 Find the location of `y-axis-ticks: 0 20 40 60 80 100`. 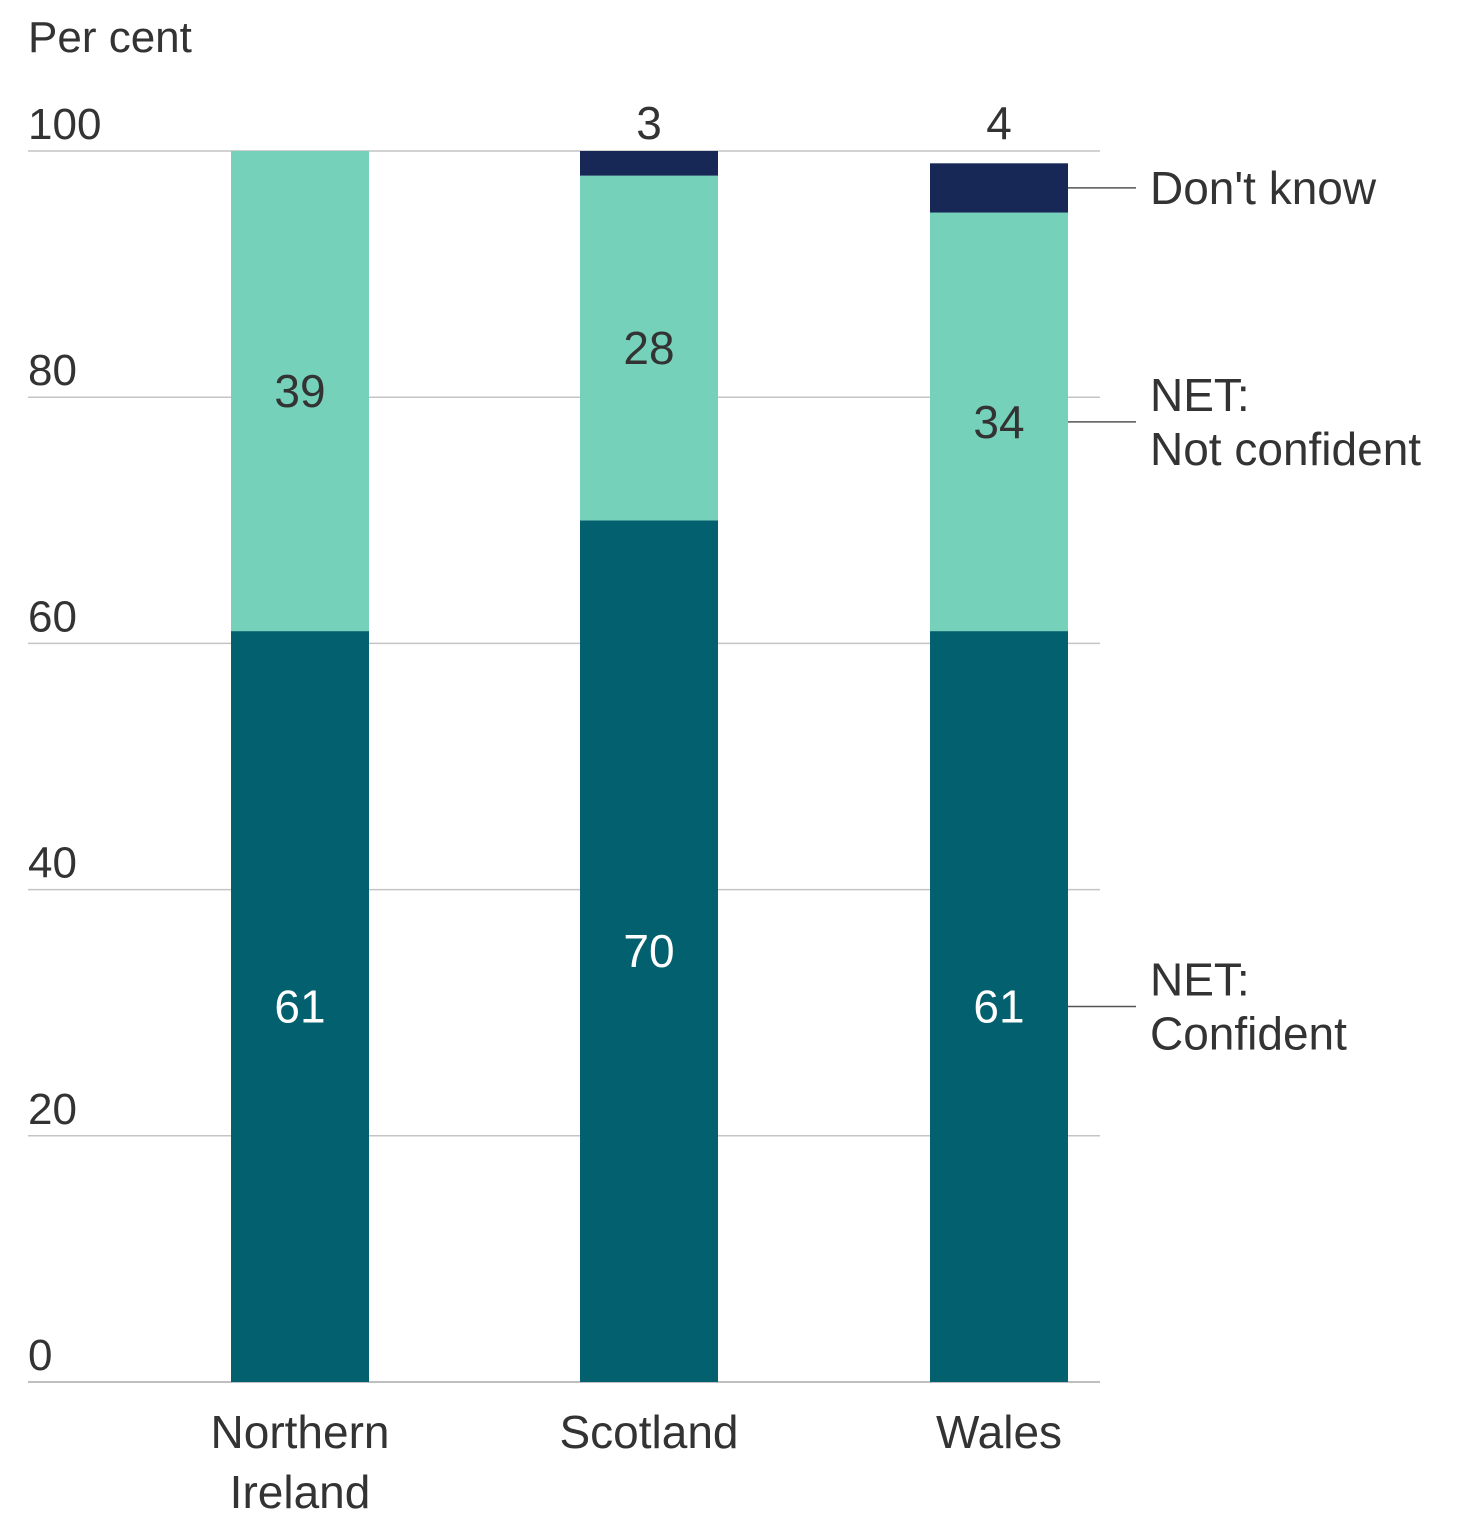

y-axis-ticks: 0 20 40 60 80 100 is located at coordinates (64, 740).